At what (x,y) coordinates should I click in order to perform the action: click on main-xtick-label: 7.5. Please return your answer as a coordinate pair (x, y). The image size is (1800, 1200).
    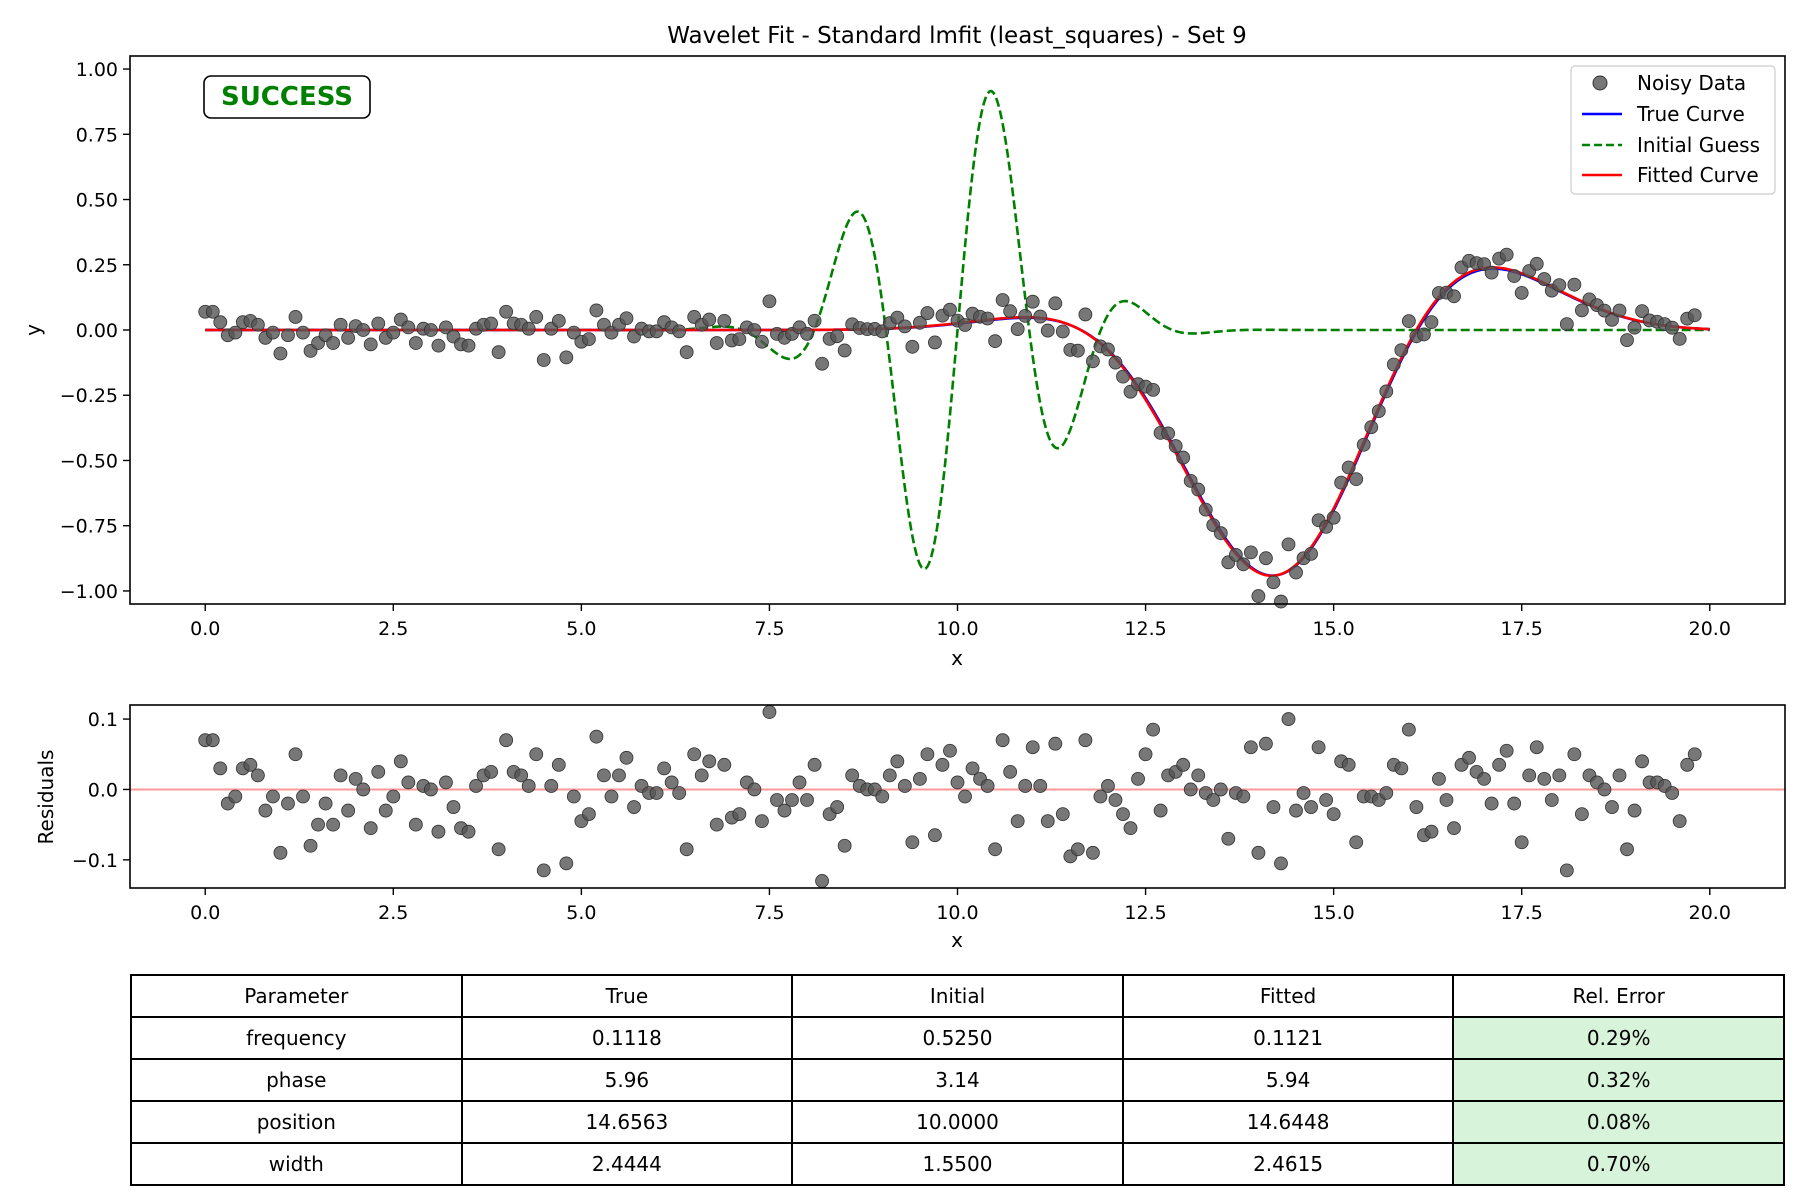
    Looking at the image, I should click on (769, 629).